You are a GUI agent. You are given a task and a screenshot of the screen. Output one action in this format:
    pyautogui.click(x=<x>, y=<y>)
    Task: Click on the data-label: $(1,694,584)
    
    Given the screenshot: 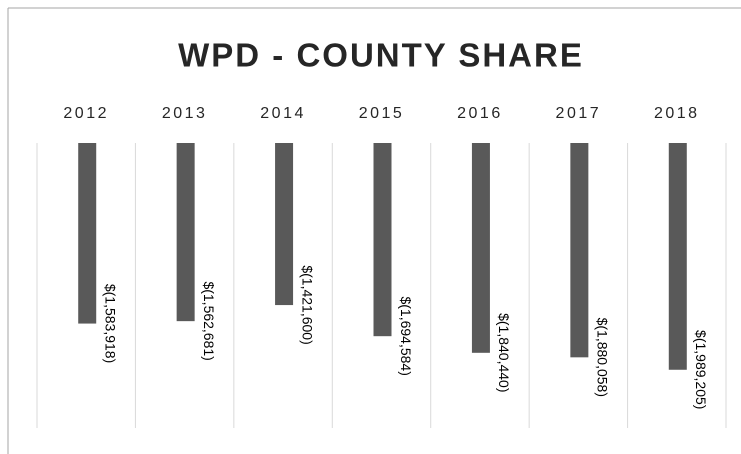 What is the action you would take?
    pyautogui.click(x=406, y=335)
    